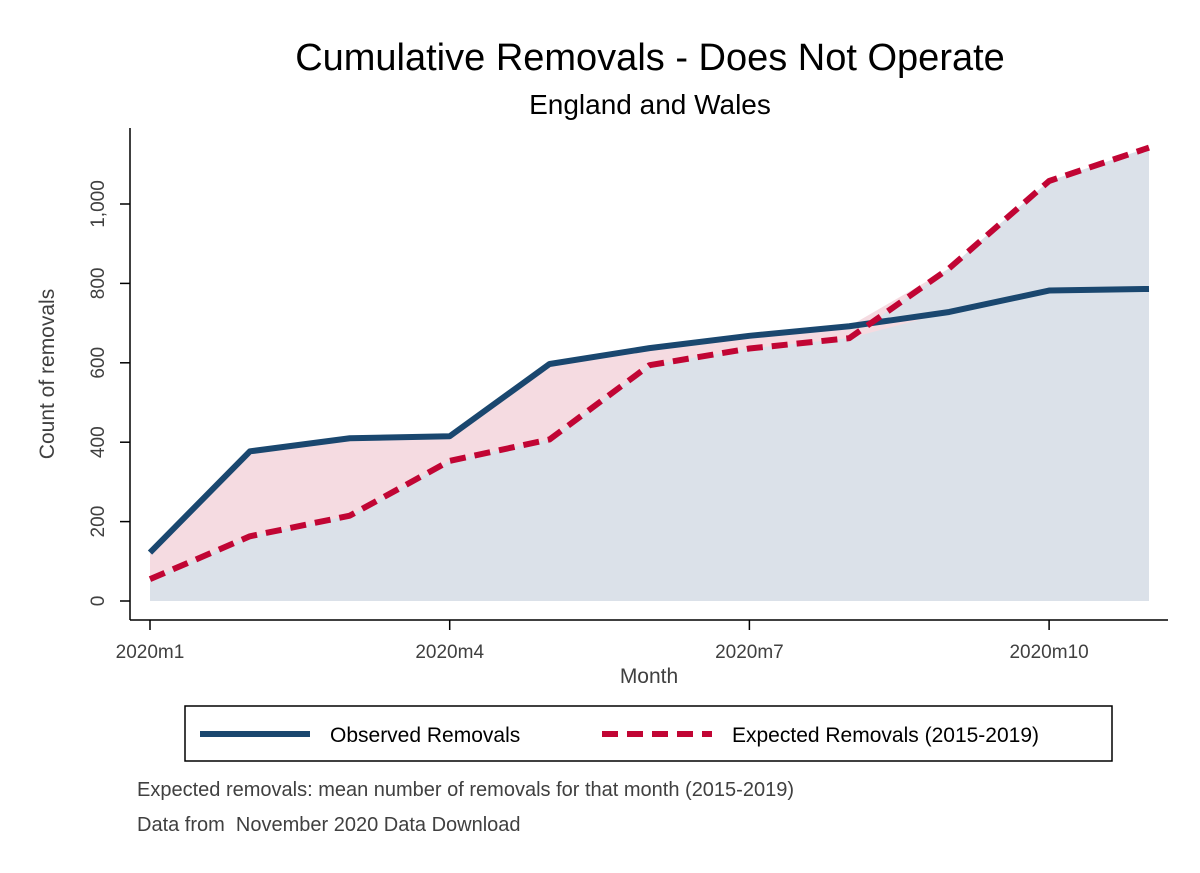 This screenshot has height=873, width=1200. What do you see at coordinates (649, 676) in the screenshot?
I see `x-axis-title: Month` at bounding box center [649, 676].